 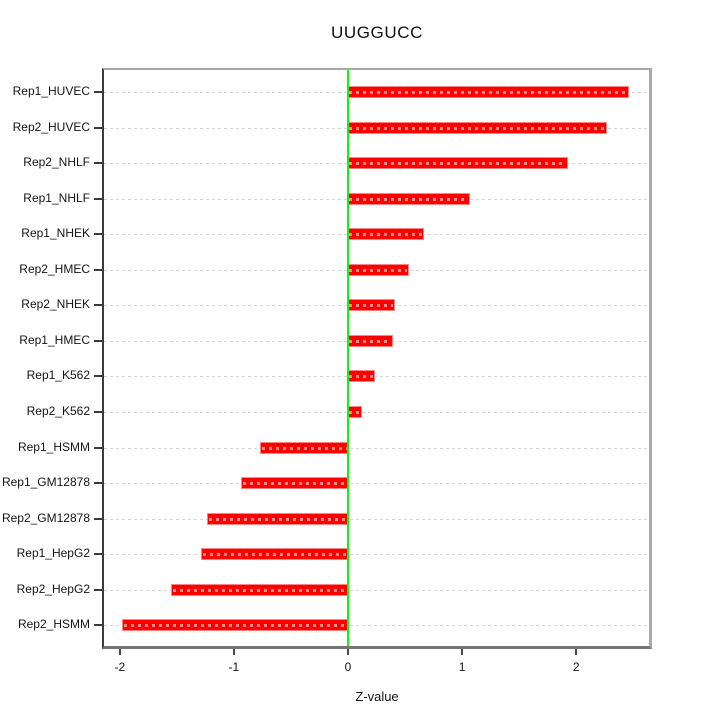 I want to click on y-axis-label: Rep2_HMEC, so click(x=54, y=268).